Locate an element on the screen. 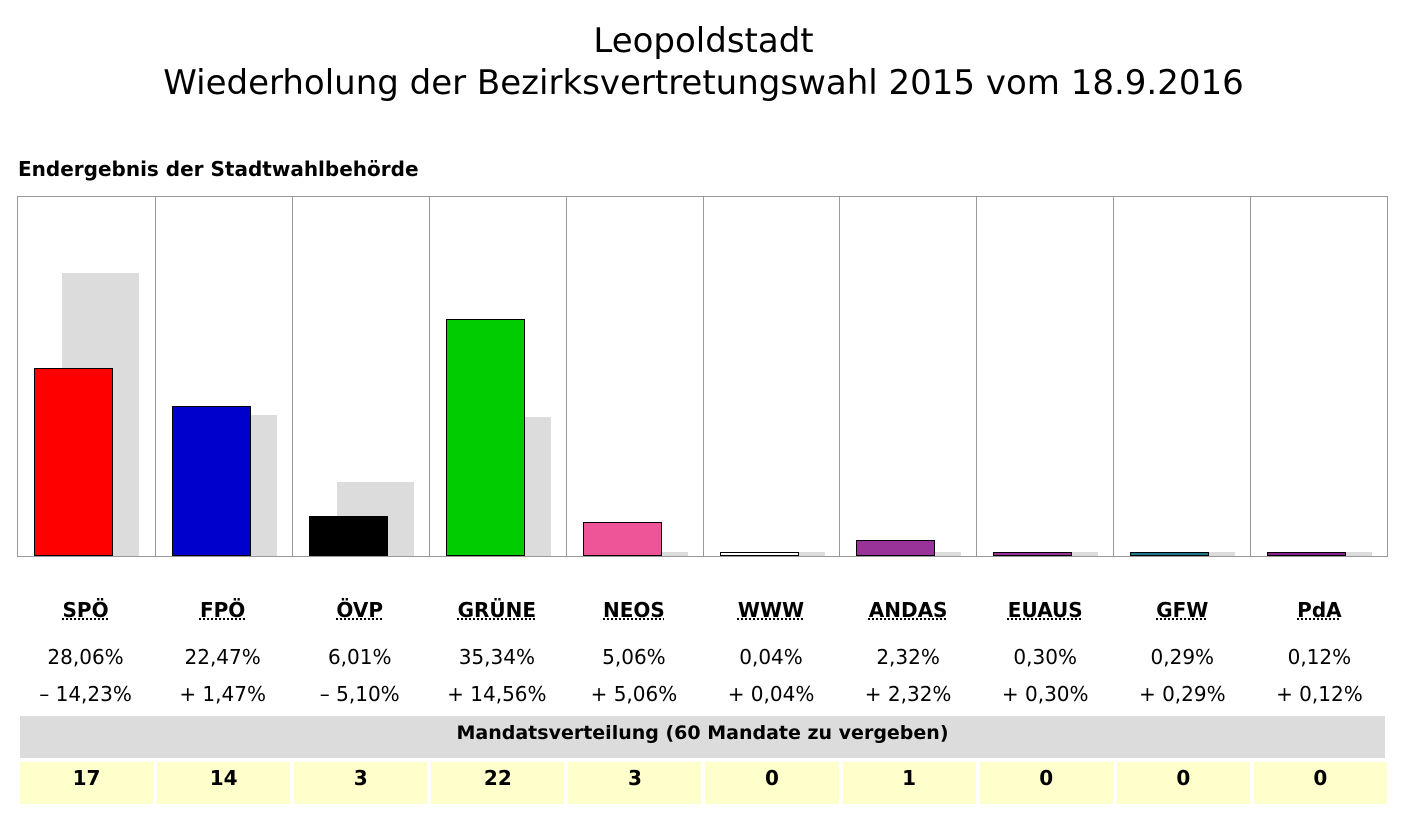  percent-label: 35,34% is located at coordinates (496, 657).